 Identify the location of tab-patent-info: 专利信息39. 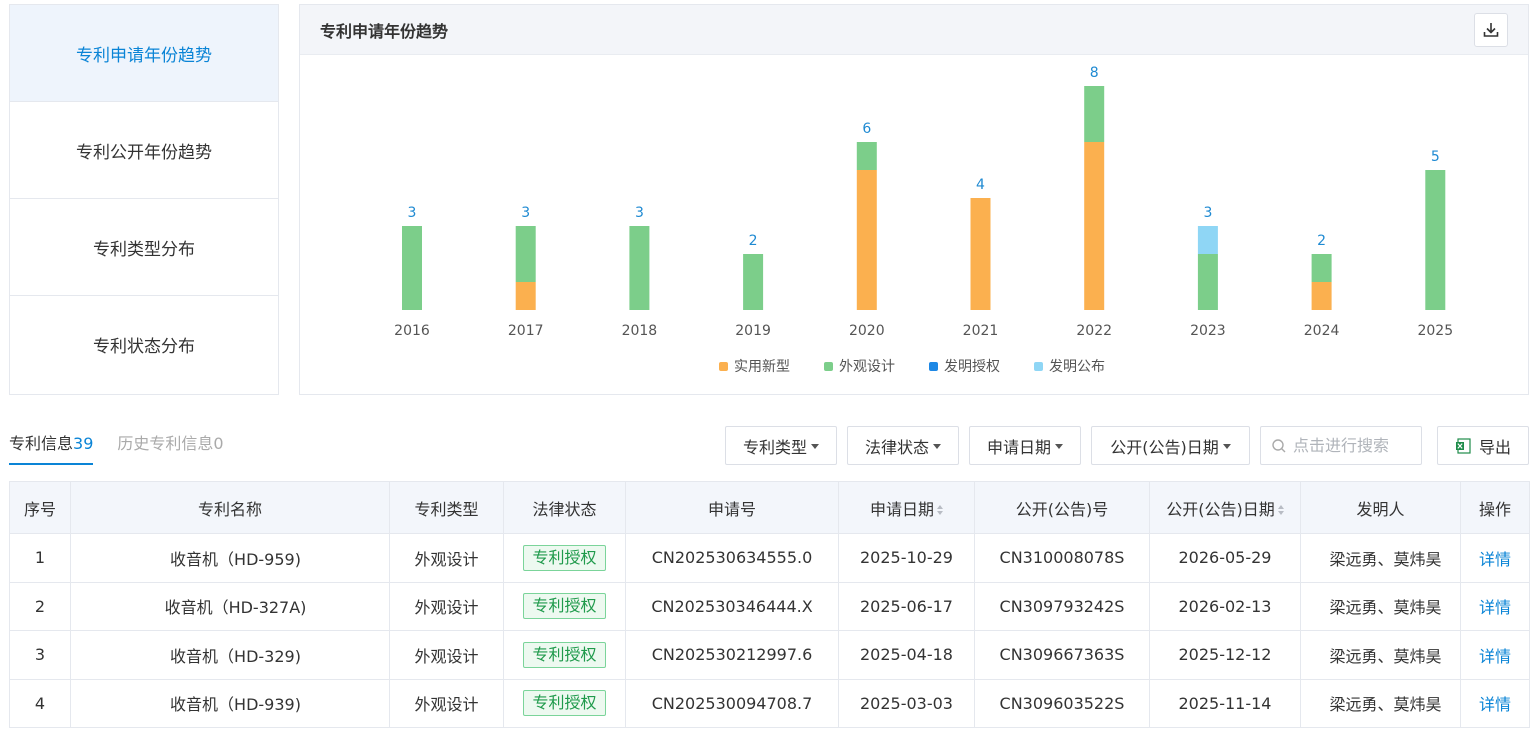
(51, 447).